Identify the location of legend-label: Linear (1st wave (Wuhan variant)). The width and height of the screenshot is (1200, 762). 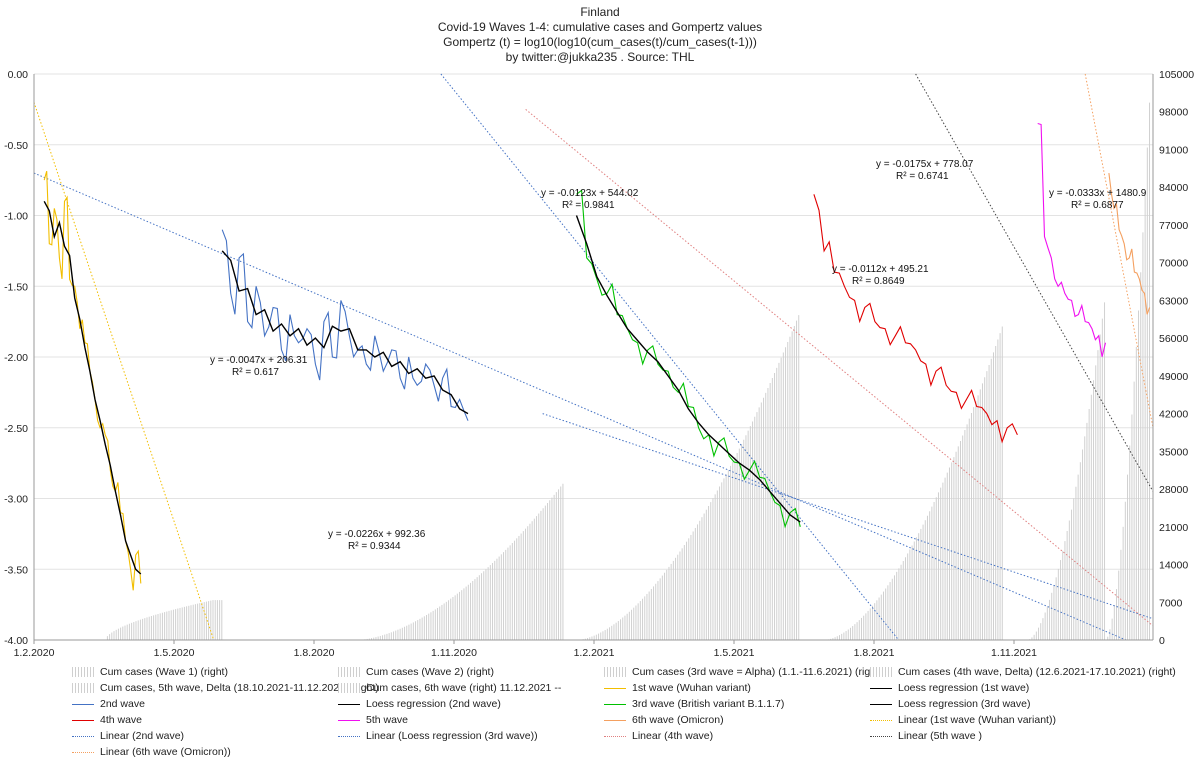
(977, 720).